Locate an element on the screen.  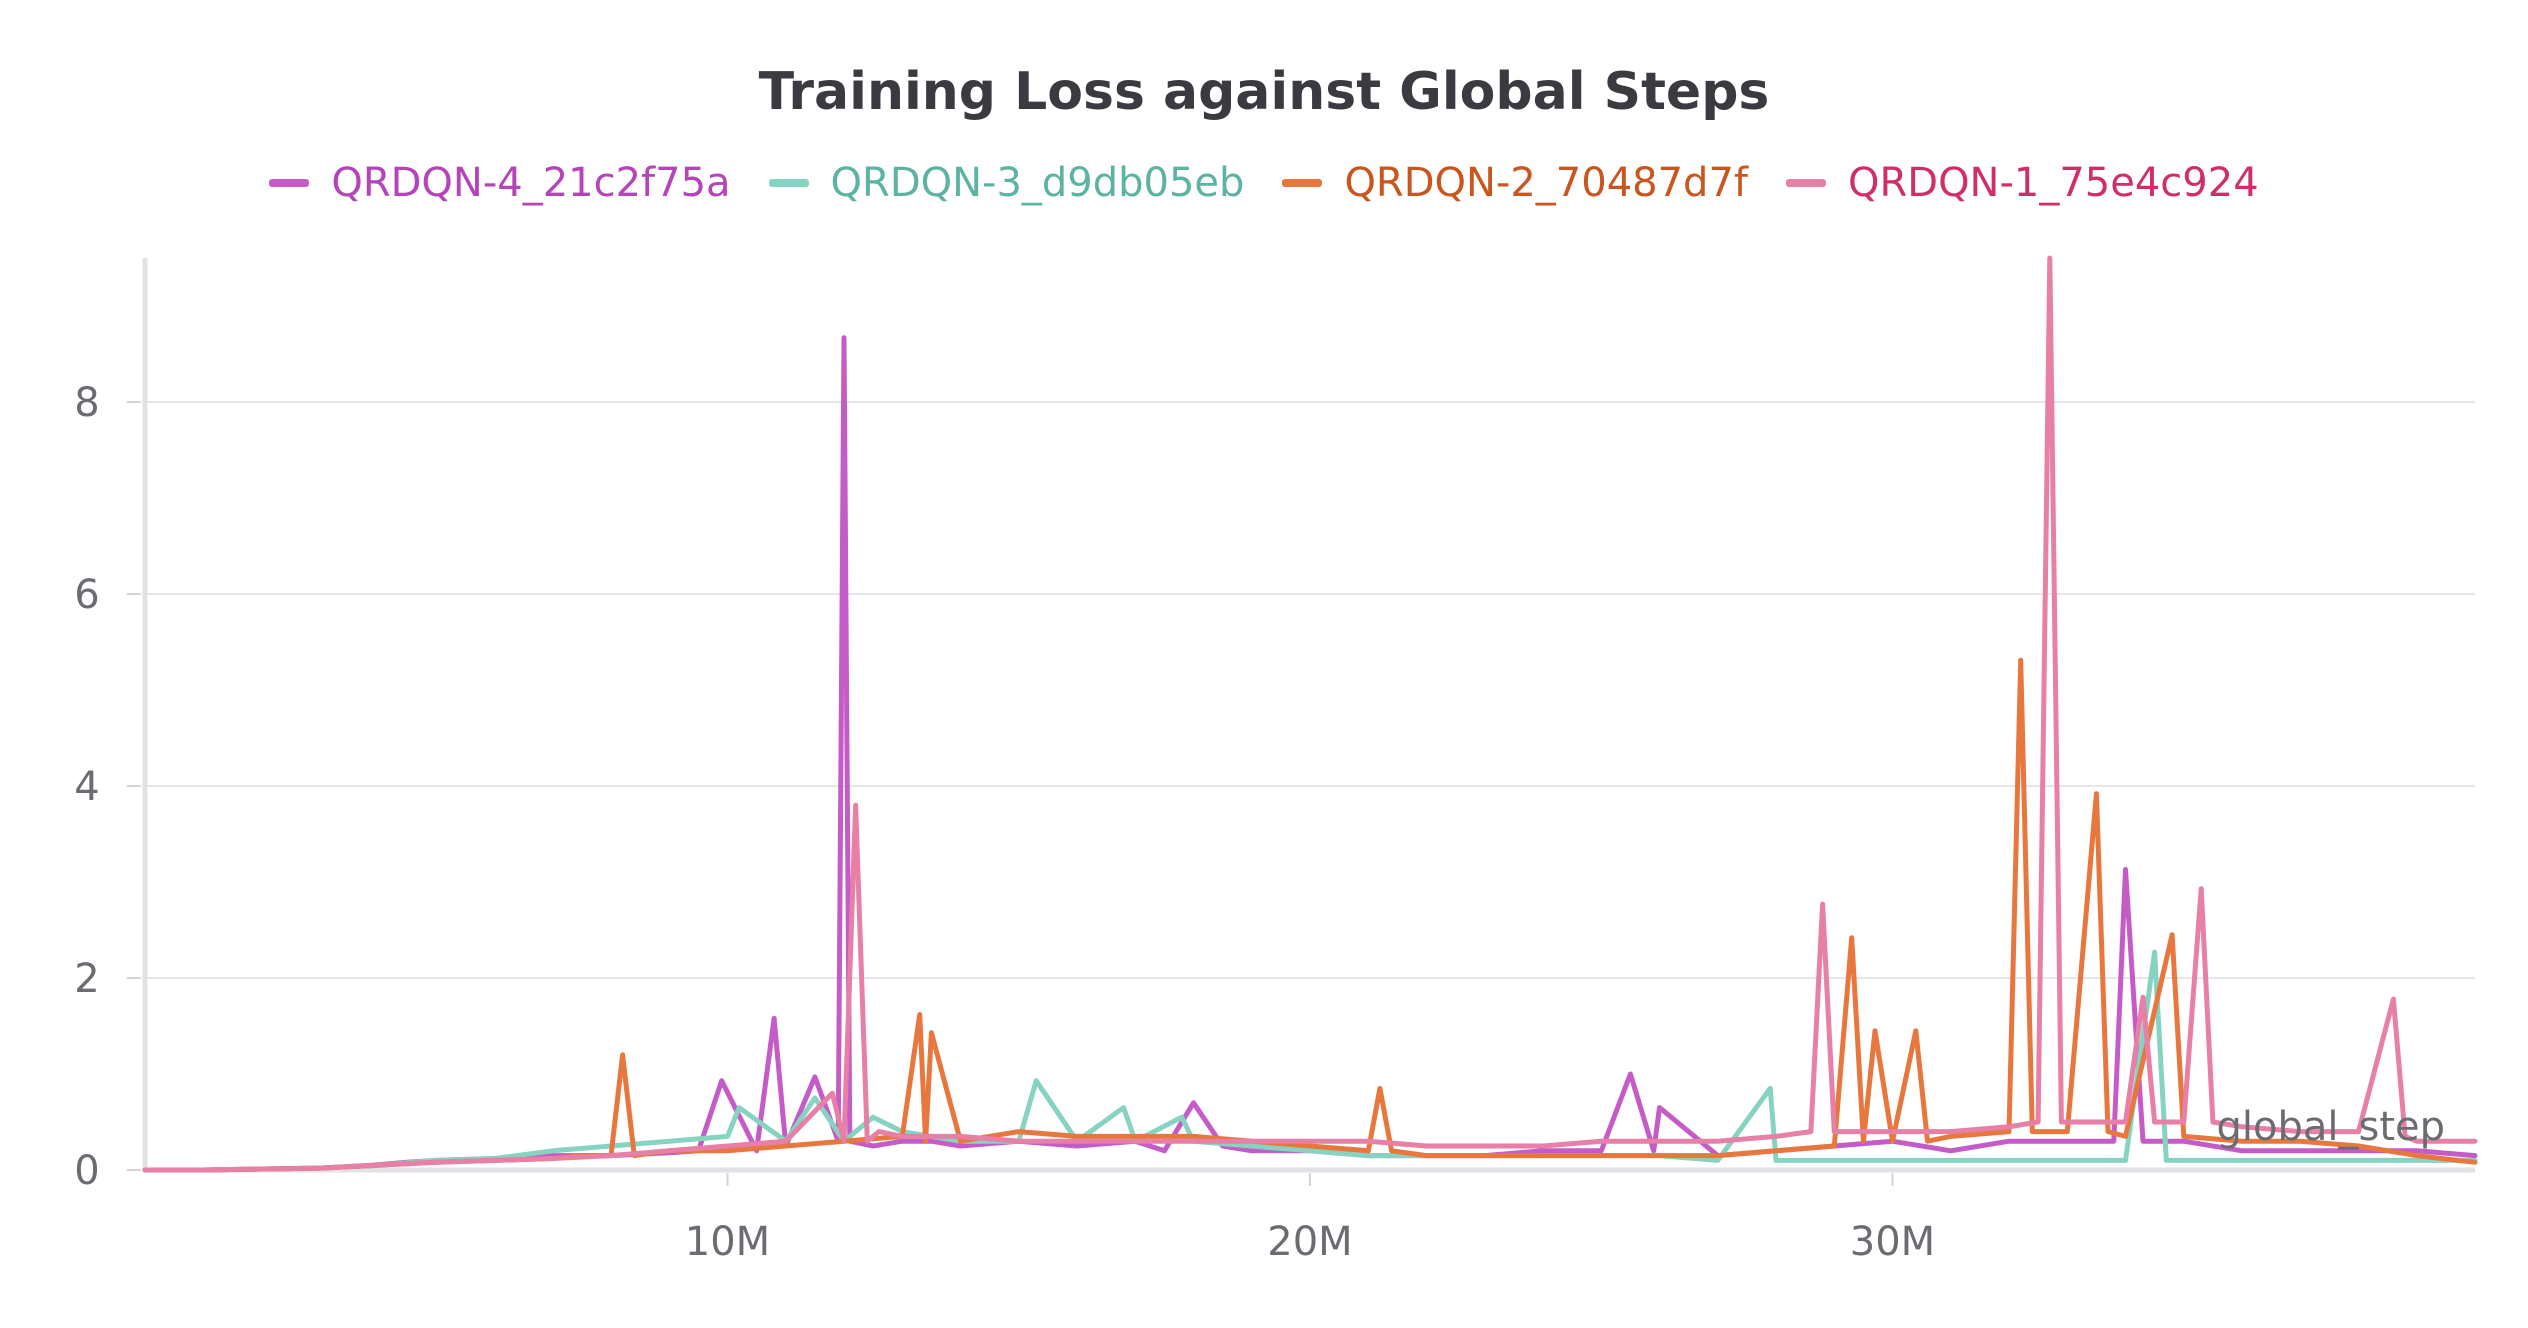
y-tick-labels: 0 2 4 6 8 is located at coordinates (86, 787).